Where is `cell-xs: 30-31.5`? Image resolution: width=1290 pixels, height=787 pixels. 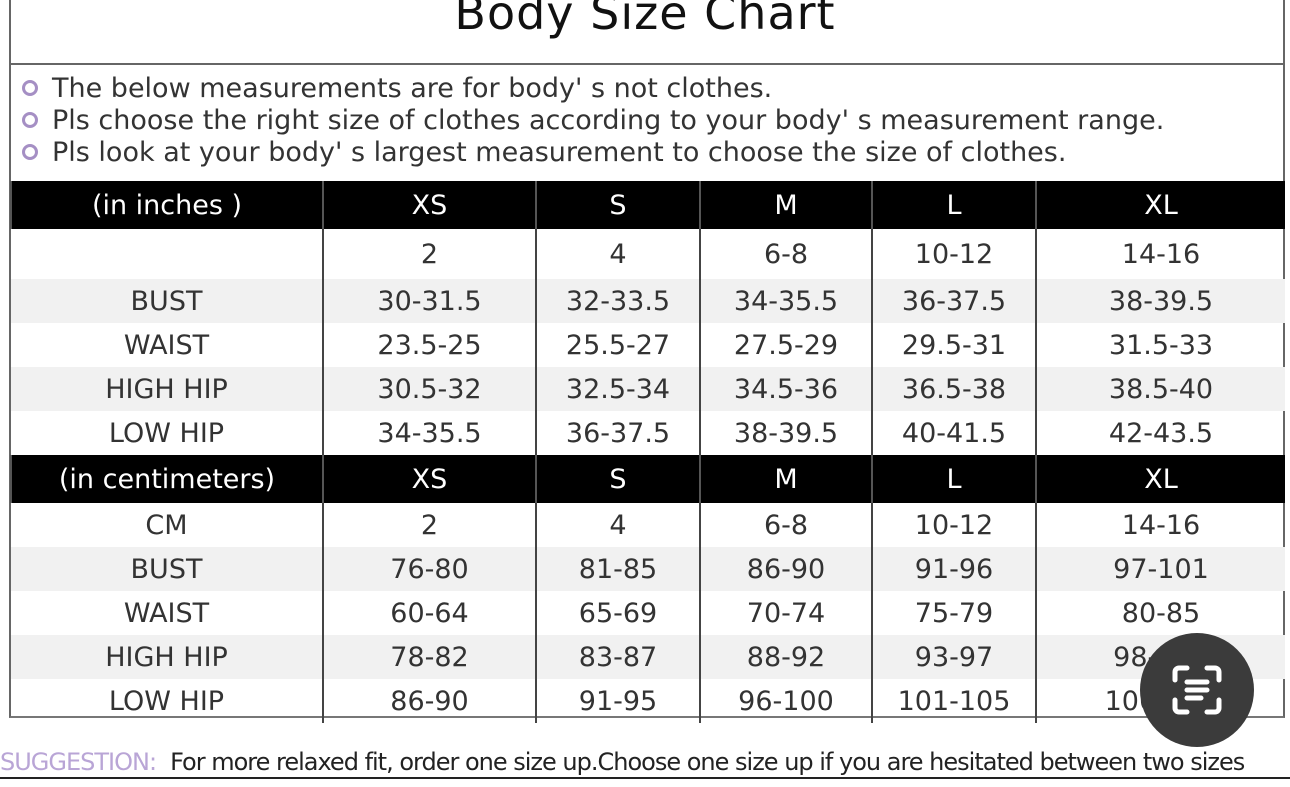 cell-xs: 30-31.5 is located at coordinates (429, 301).